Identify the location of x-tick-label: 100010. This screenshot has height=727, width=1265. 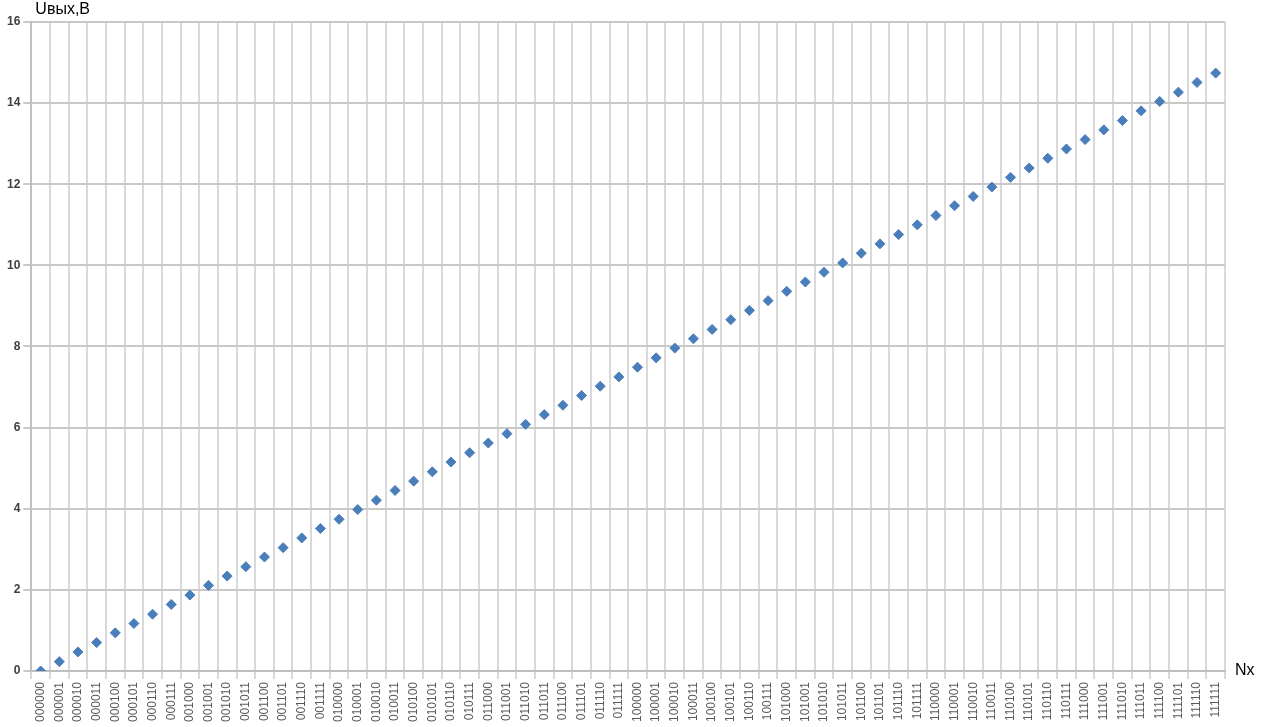
(674, 701).